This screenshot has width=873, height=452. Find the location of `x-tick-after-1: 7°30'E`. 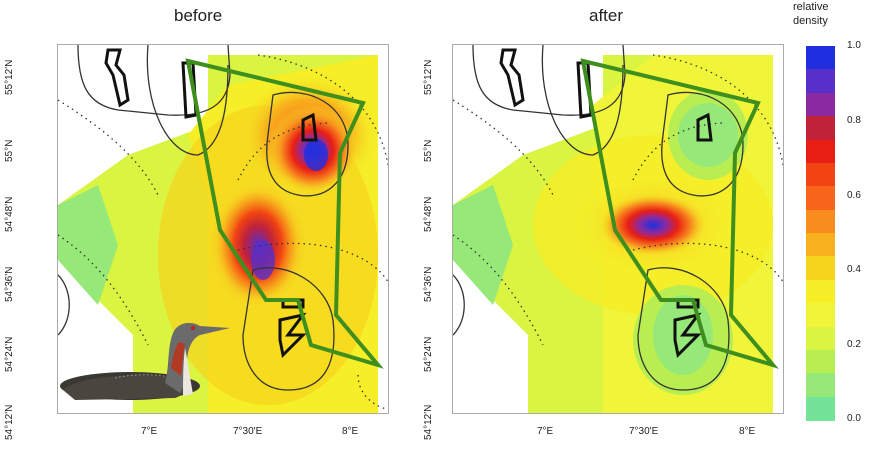

x-tick-after-1: 7°30'E is located at coordinates (644, 431).